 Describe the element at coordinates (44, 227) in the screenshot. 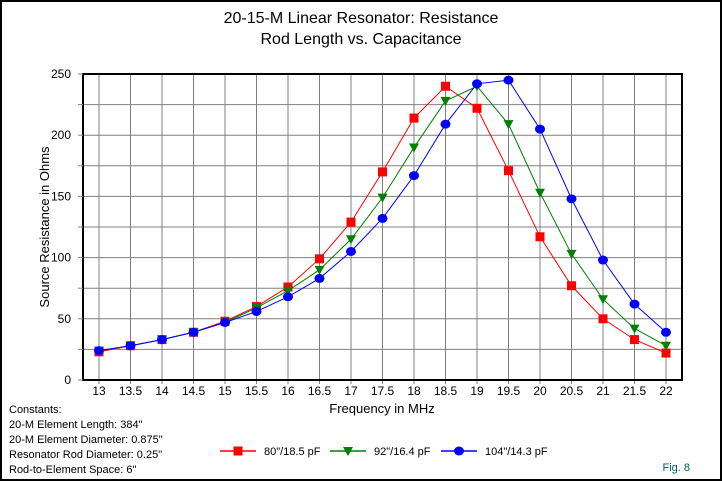

I see `y-axis-title: Source Resistance in Ohms` at that location.